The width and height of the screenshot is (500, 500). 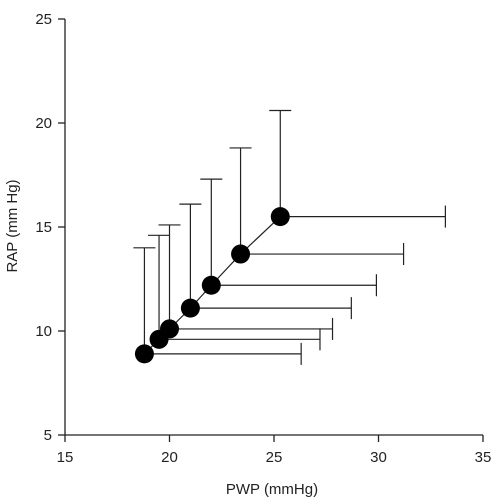 What do you see at coordinates (48, 435) in the screenshot?
I see `y-tick-label: 5` at bounding box center [48, 435].